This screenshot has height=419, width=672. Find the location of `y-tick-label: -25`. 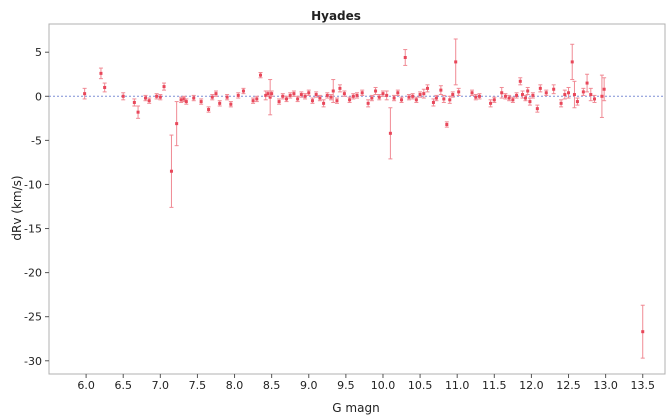

y-tick-label: -25 is located at coordinates (33, 317).